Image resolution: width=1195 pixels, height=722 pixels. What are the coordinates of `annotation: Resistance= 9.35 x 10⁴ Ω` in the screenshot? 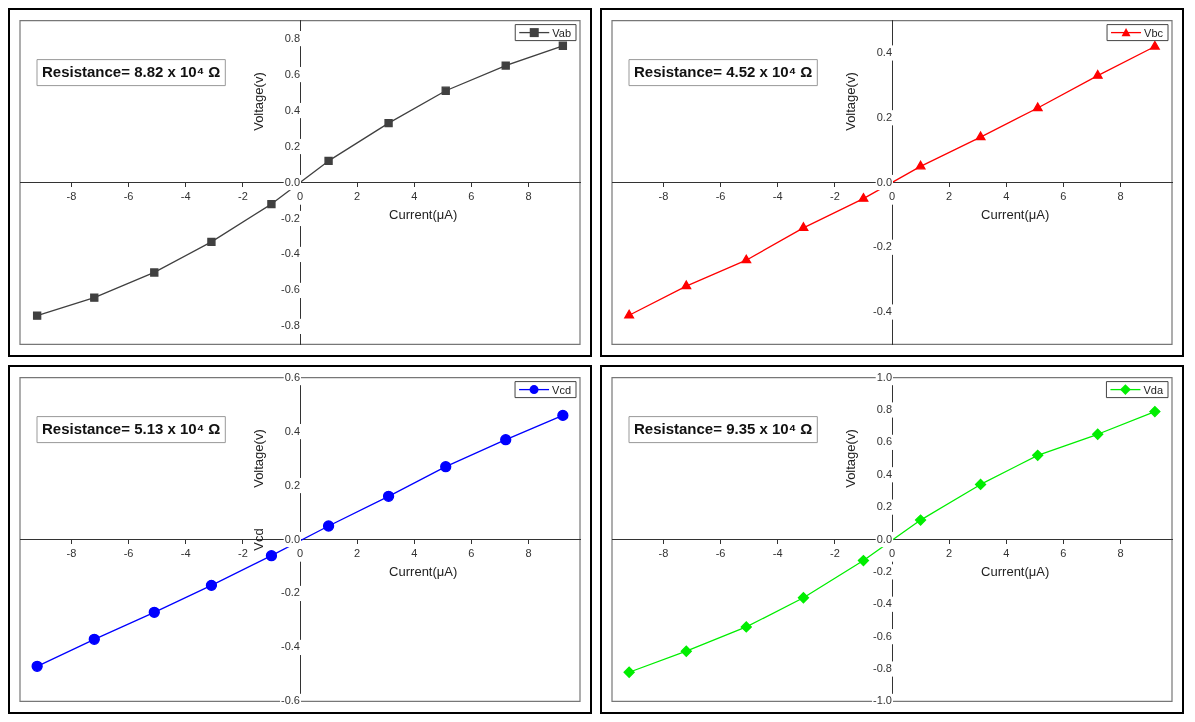 It's located at (723, 428).